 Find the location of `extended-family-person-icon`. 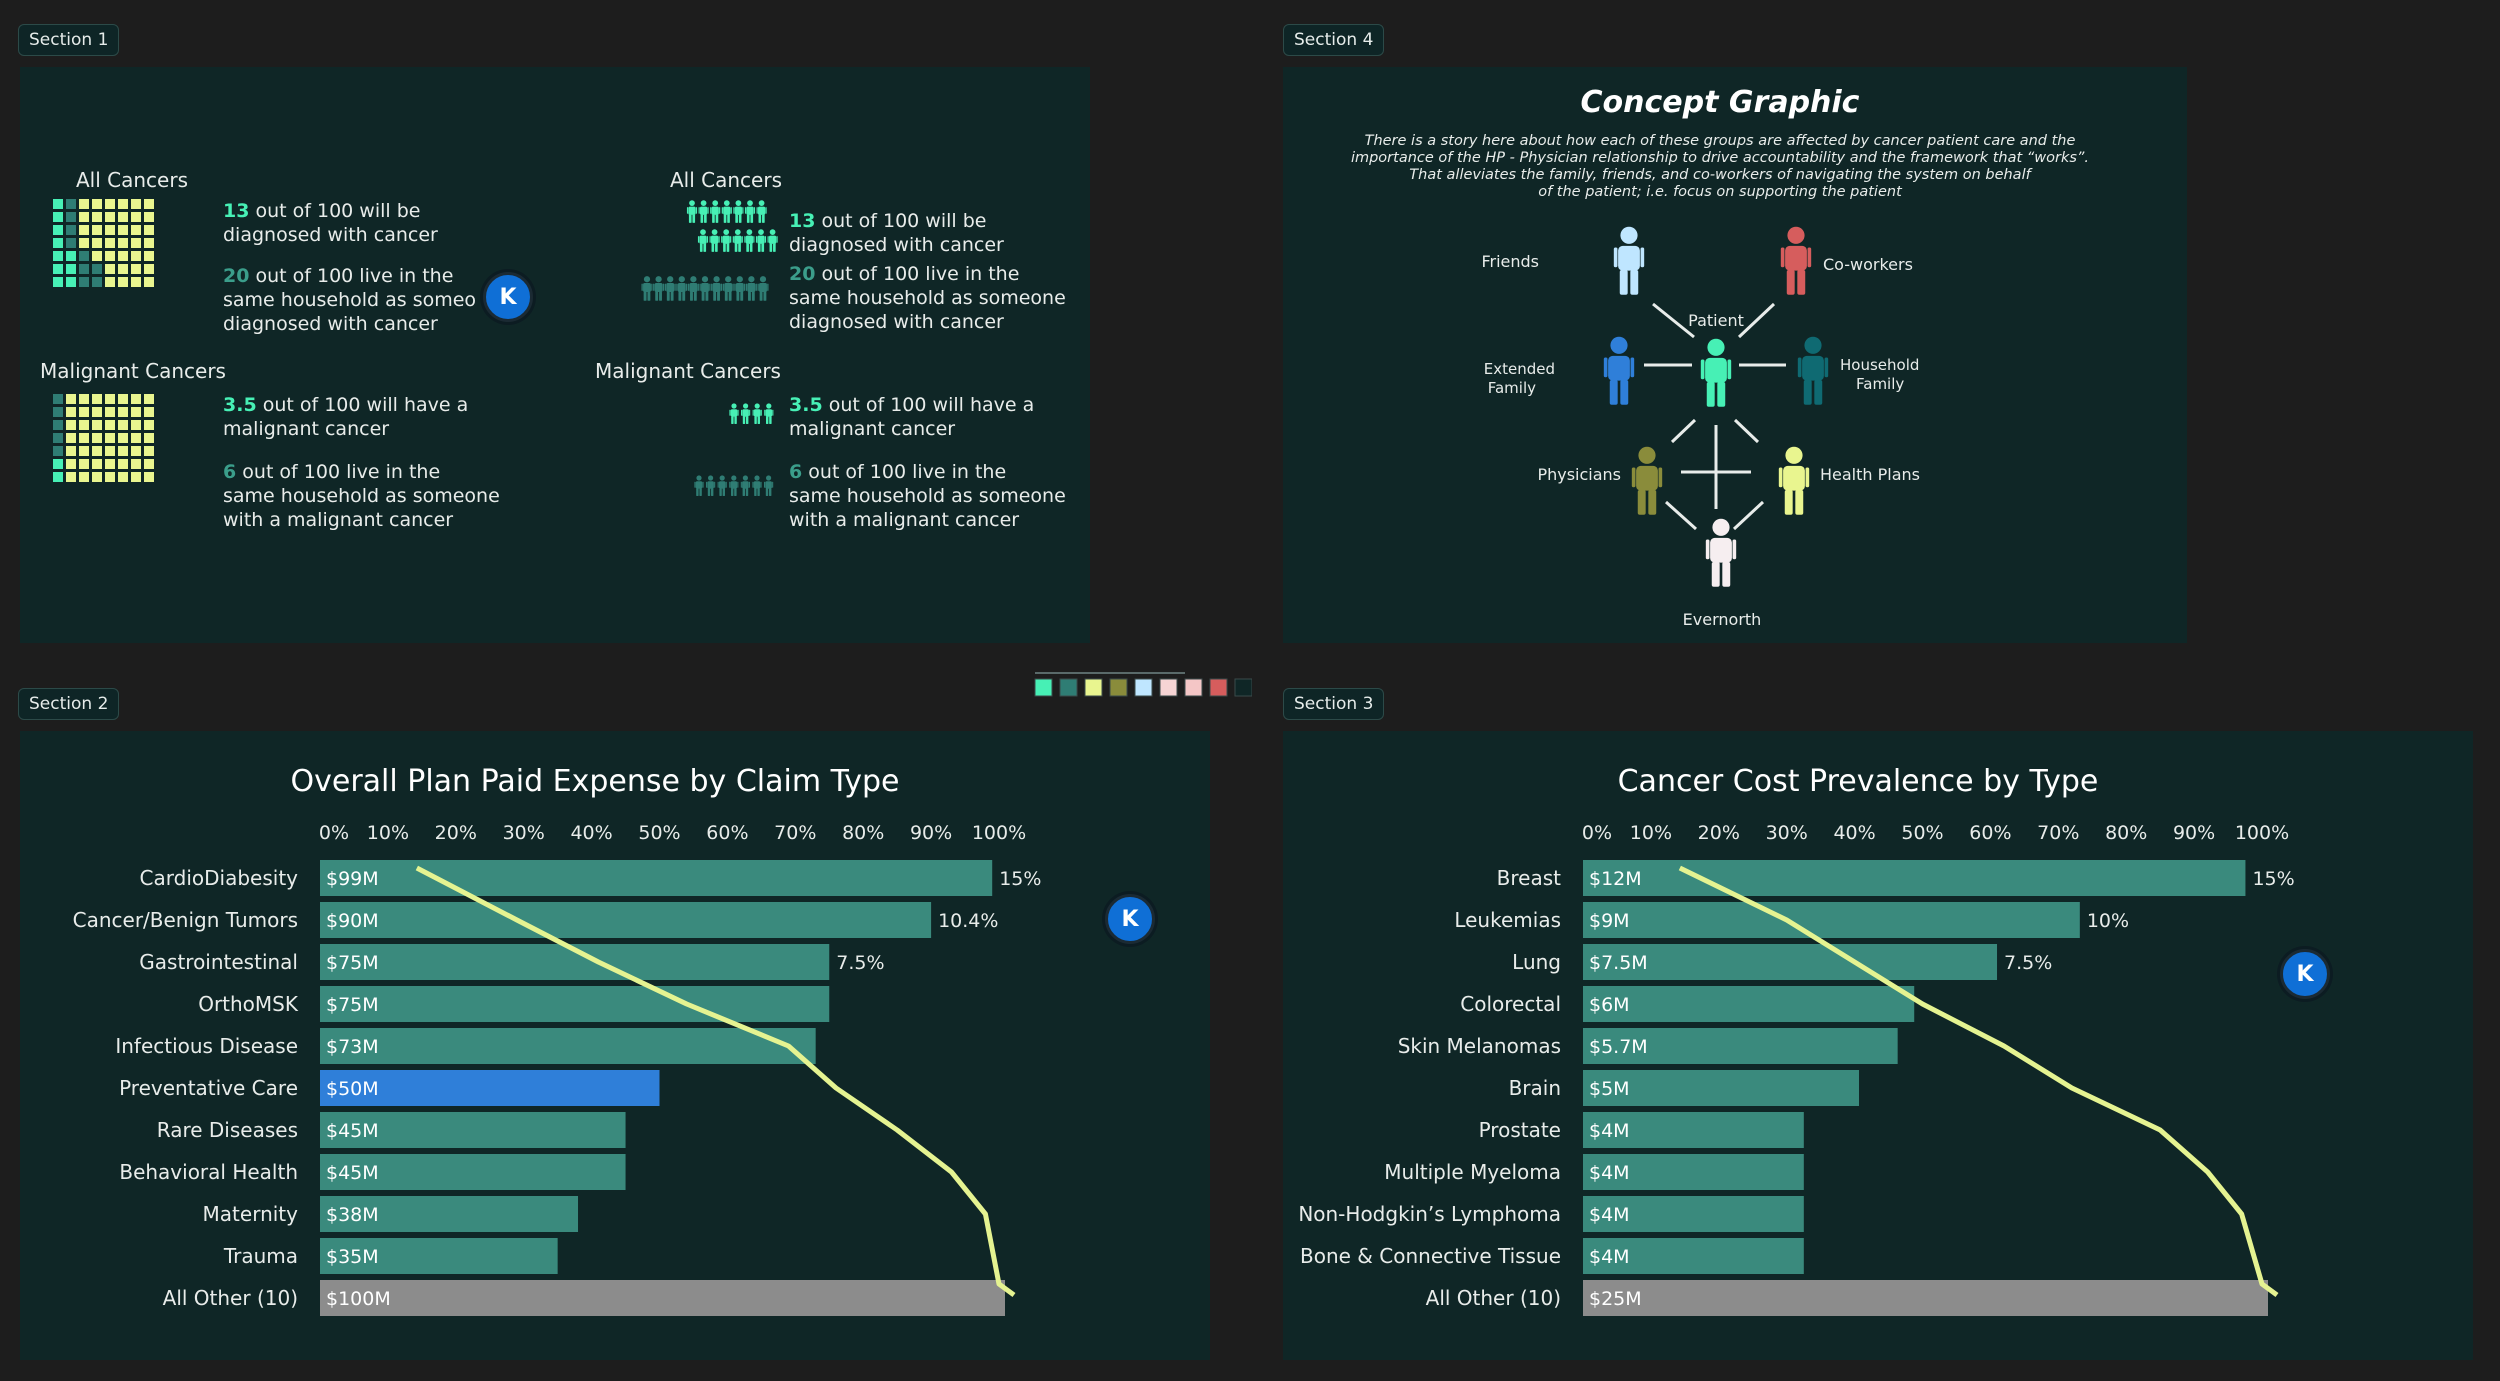

extended-family-person-icon is located at coordinates (1619, 370).